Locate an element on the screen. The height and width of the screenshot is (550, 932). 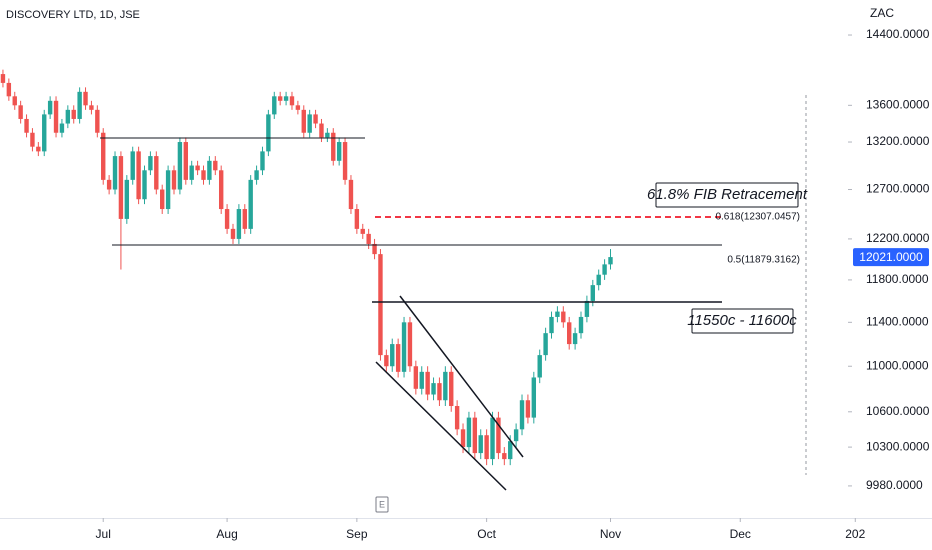
last-price-box is located at coordinates (891, 257).